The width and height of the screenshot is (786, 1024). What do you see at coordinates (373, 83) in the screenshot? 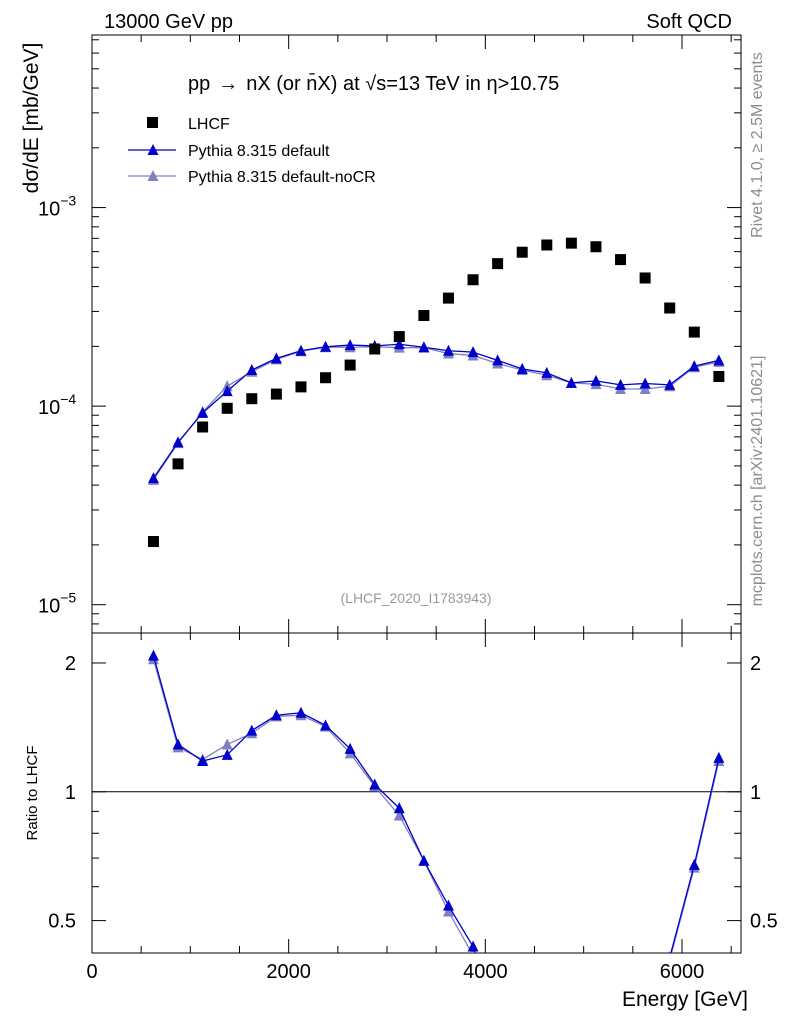
I see `main-title: pp→nX (or n̄X) at √s=13 TeV in η>10.75` at bounding box center [373, 83].